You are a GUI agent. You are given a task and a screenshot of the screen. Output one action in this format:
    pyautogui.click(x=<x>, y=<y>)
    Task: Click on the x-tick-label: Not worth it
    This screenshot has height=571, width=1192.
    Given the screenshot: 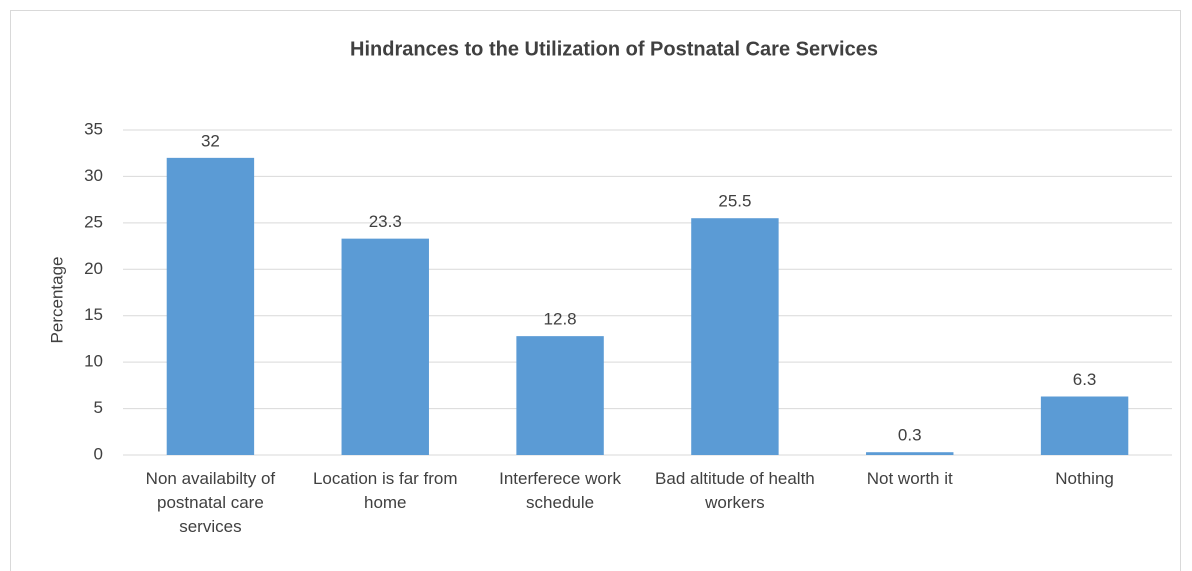 What is the action you would take?
    pyautogui.click(x=909, y=478)
    